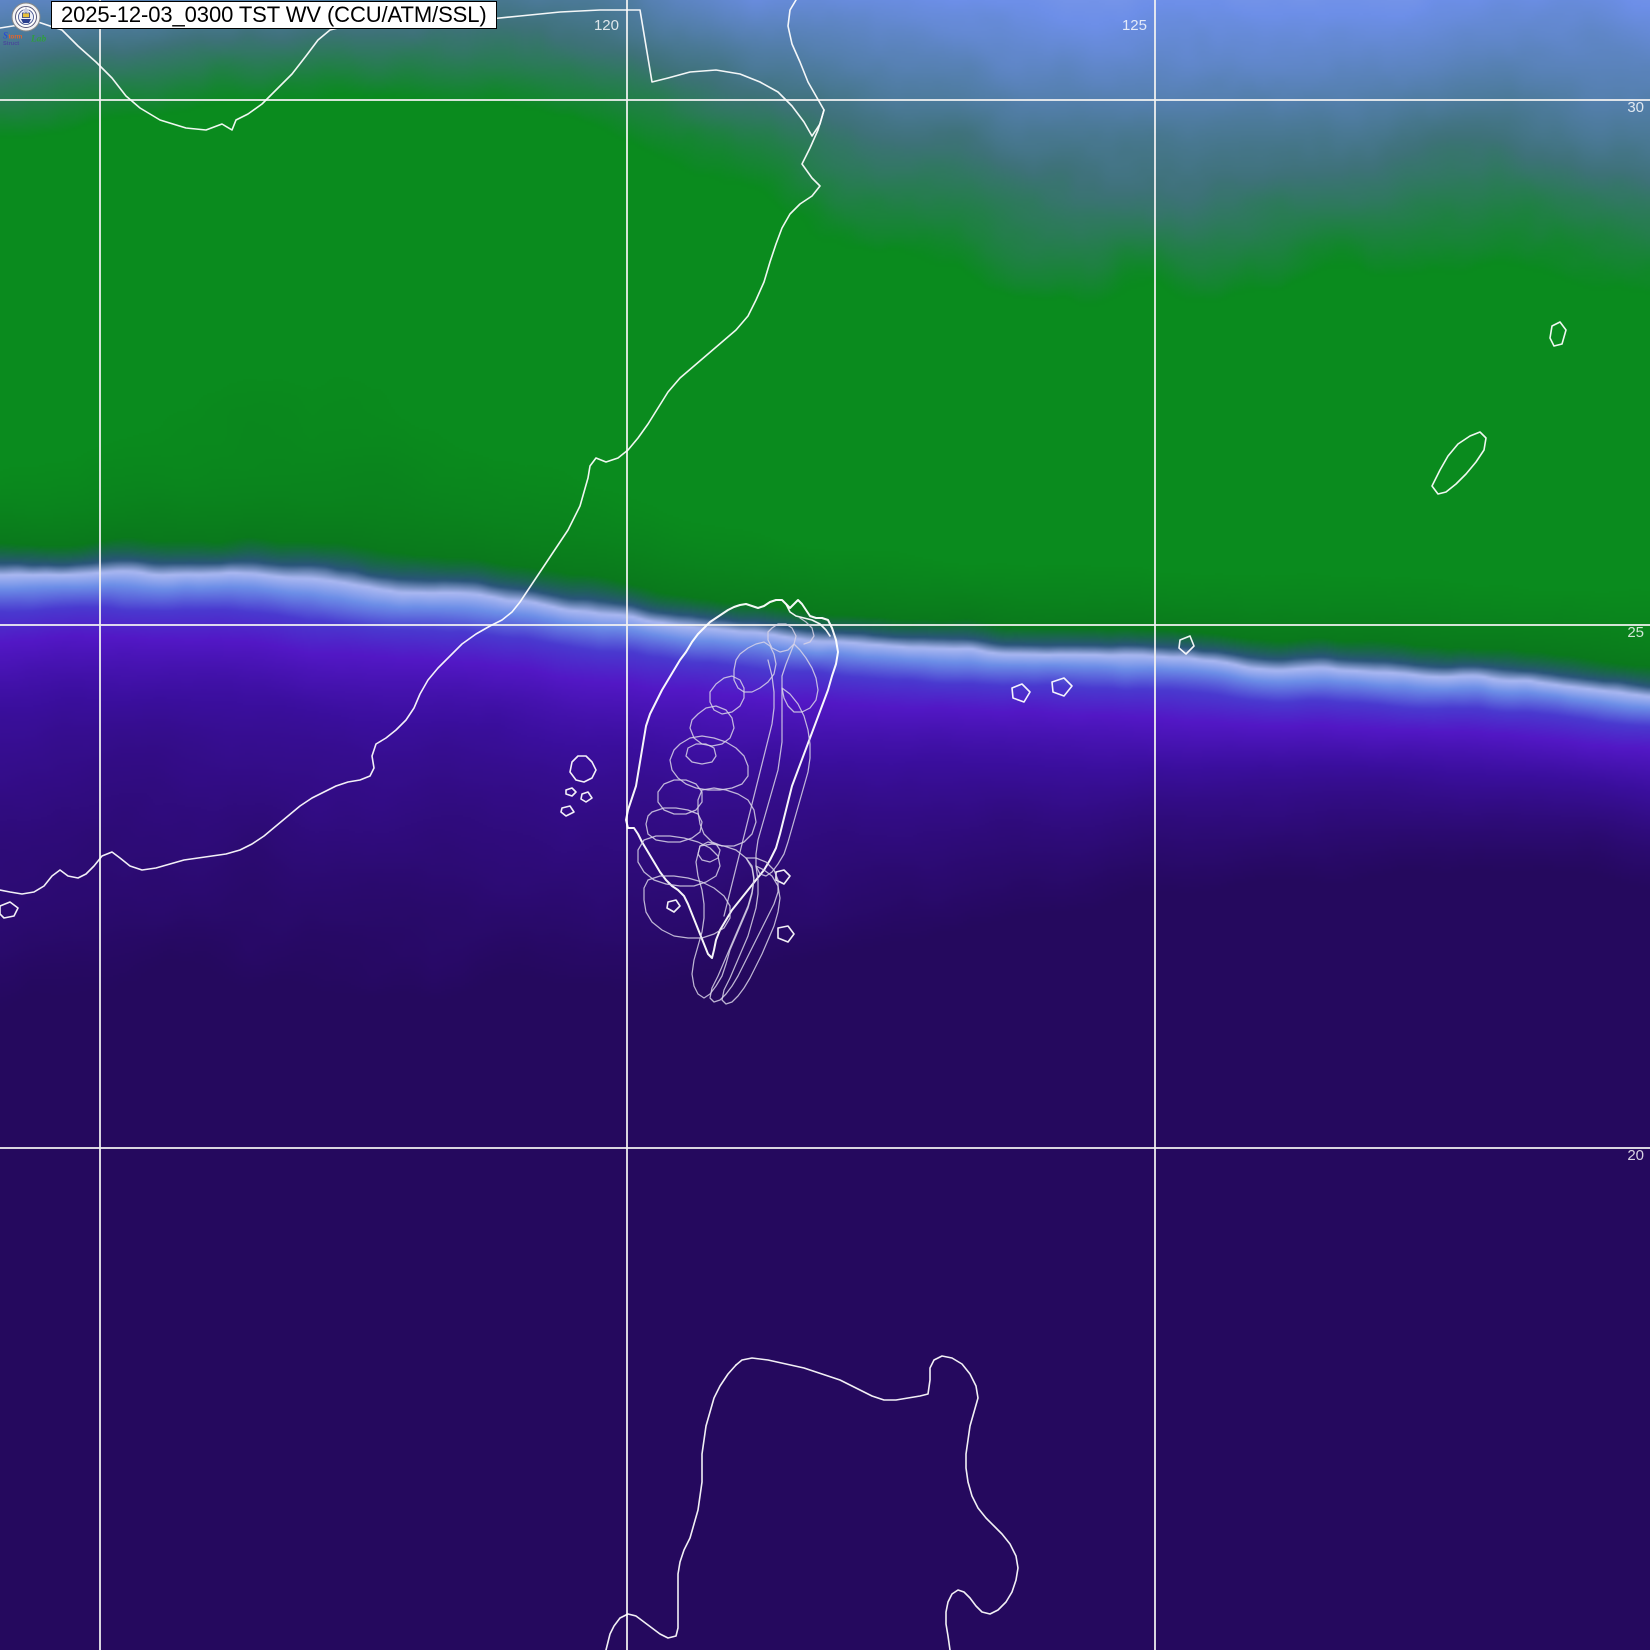 This screenshot has height=1650, width=1650. What do you see at coordinates (680, 797) in the screenshot?
I see `county-boundary-changhua` at bounding box center [680, 797].